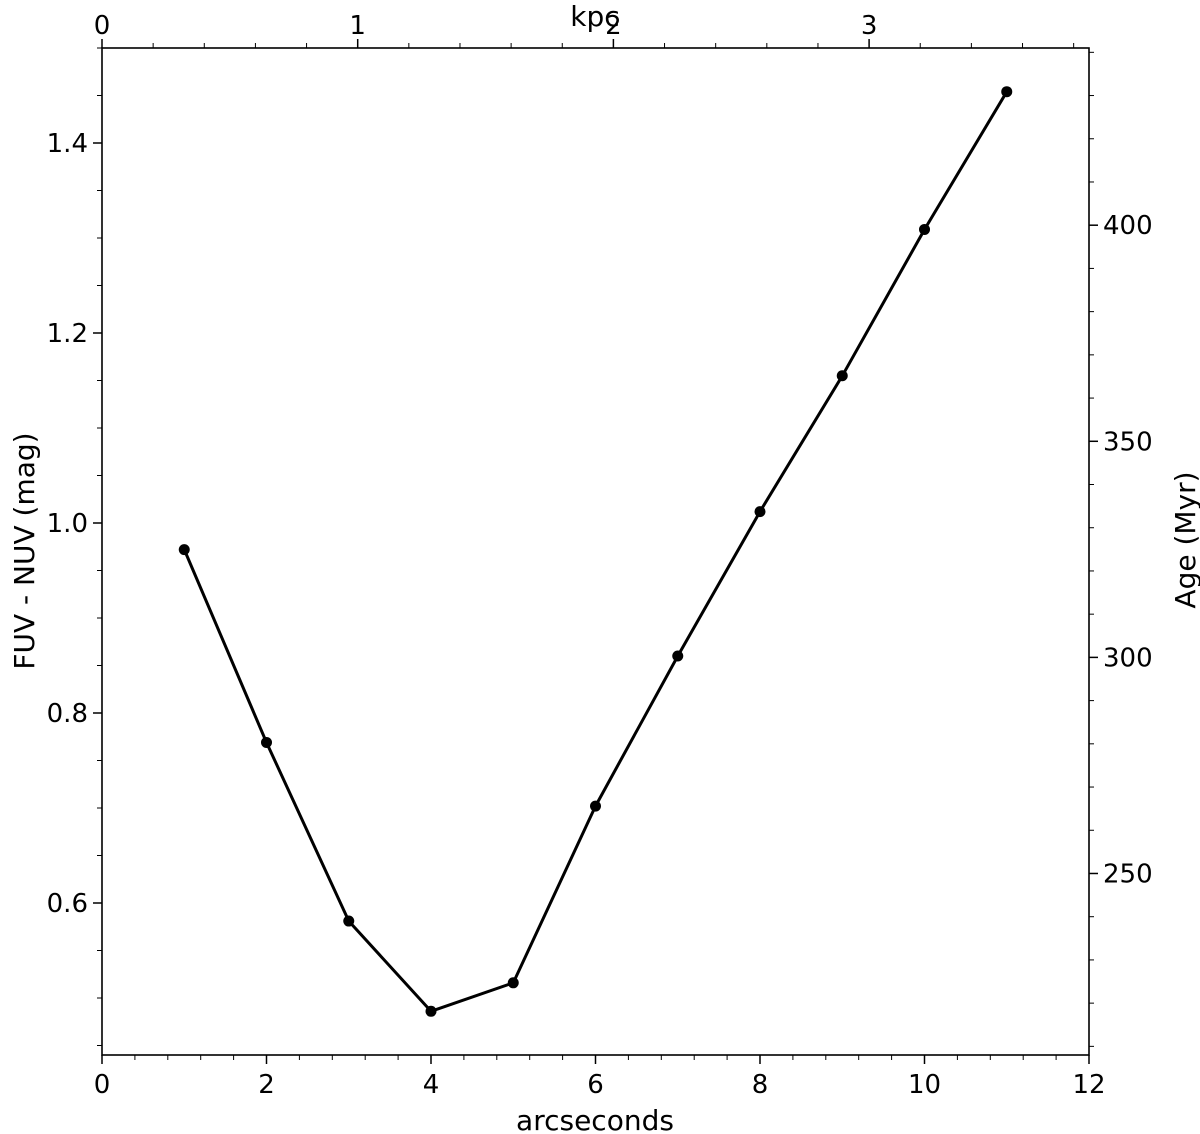 The width and height of the screenshot is (1200, 1134). I want to click on y-tick-label: 0.6, so click(67, 904).